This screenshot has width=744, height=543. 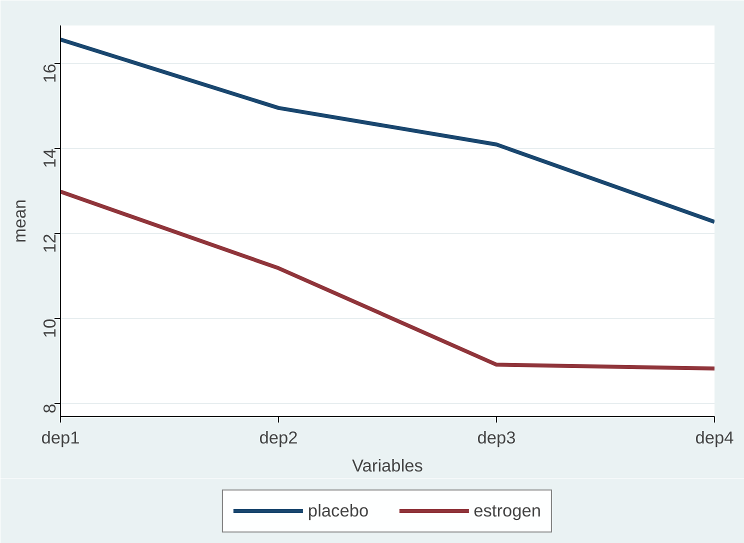 What do you see at coordinates (278, 438) in the screenshot?
I see `x-tick-label: dep2` at bounding box center [278, 438].